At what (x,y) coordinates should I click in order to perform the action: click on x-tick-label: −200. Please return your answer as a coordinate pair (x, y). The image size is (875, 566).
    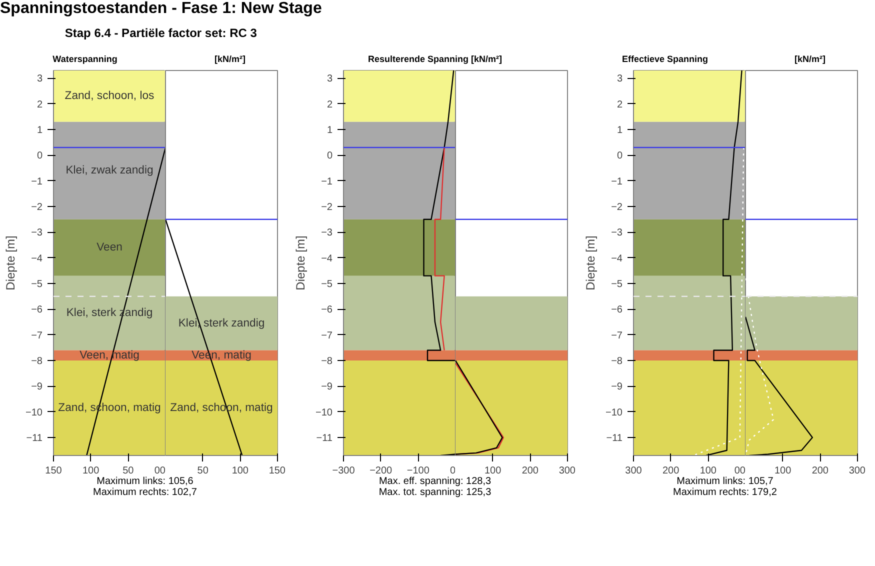
    Looking at the image, I should click on (381, 471).